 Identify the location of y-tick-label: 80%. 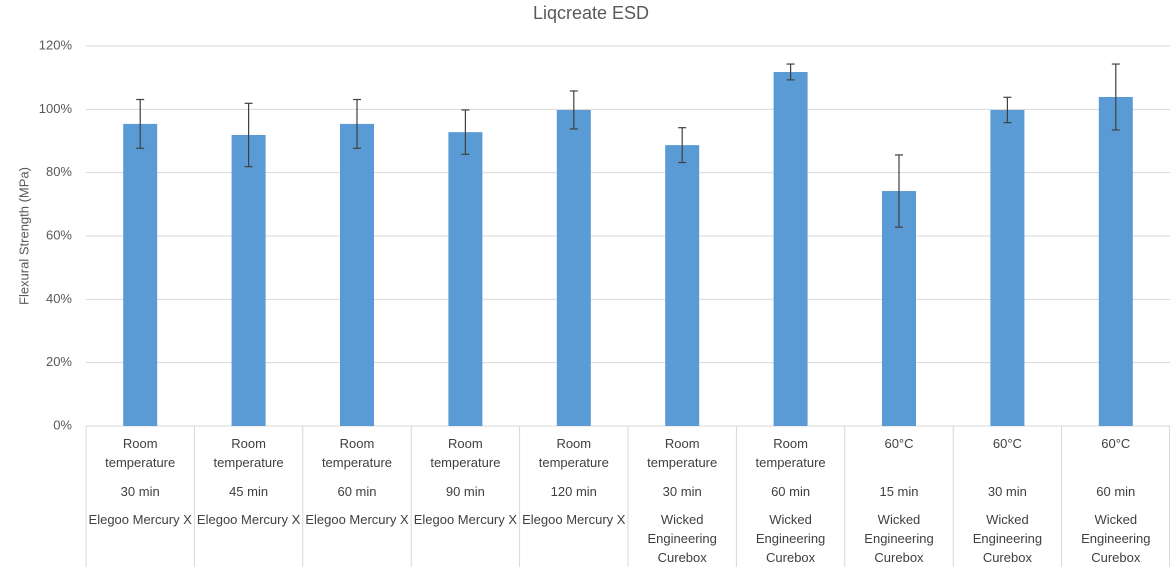
(59, 171).